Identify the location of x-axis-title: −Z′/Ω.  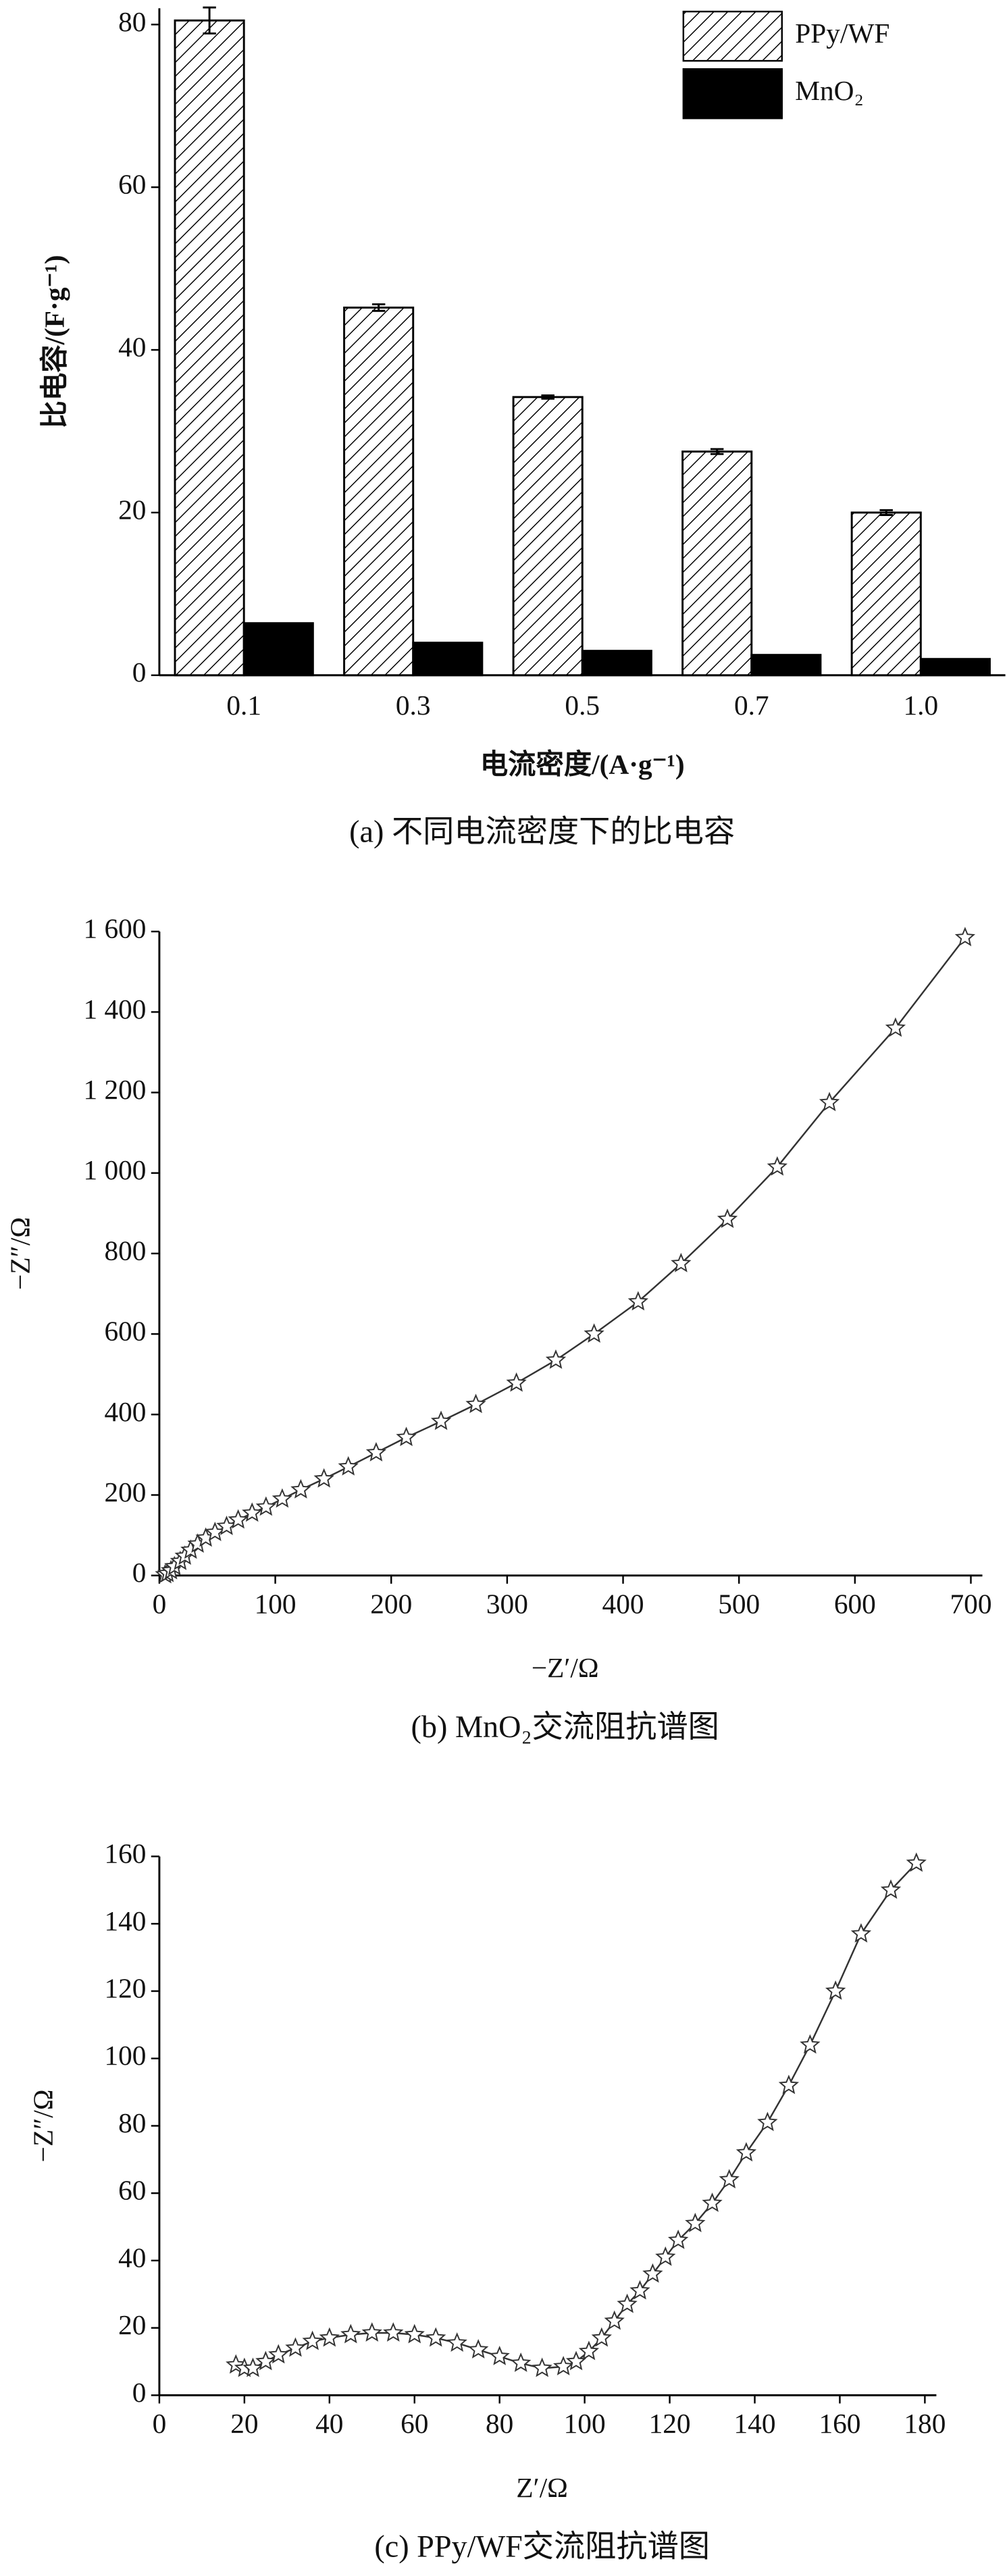
(565, 1668).